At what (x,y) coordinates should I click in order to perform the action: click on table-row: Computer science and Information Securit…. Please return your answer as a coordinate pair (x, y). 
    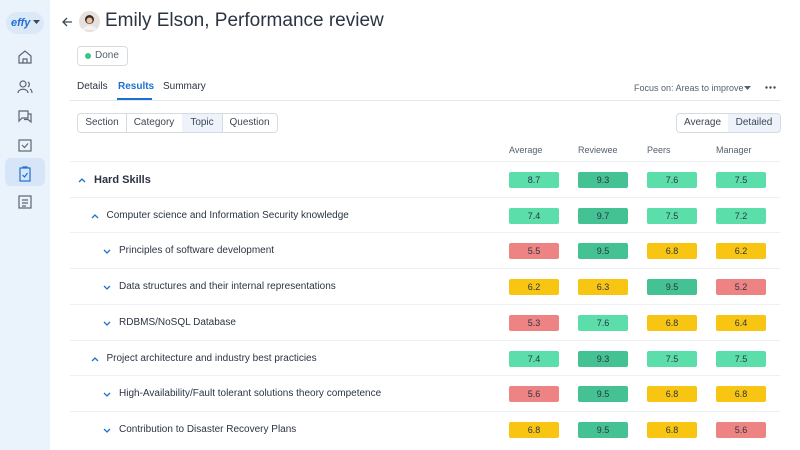
    Looking at the image, I should click on (425, 215).